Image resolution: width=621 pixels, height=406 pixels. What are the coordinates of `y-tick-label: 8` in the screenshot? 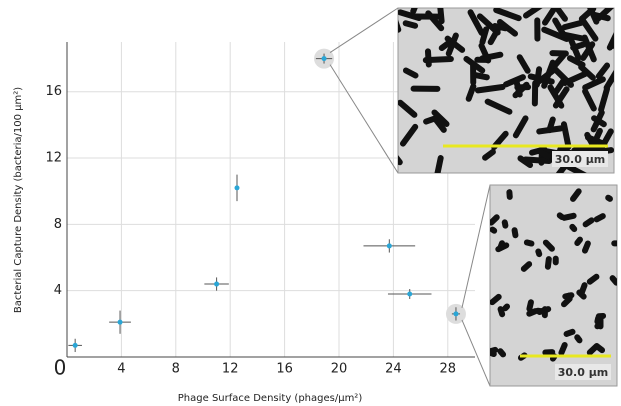 It's located at (58, 224).